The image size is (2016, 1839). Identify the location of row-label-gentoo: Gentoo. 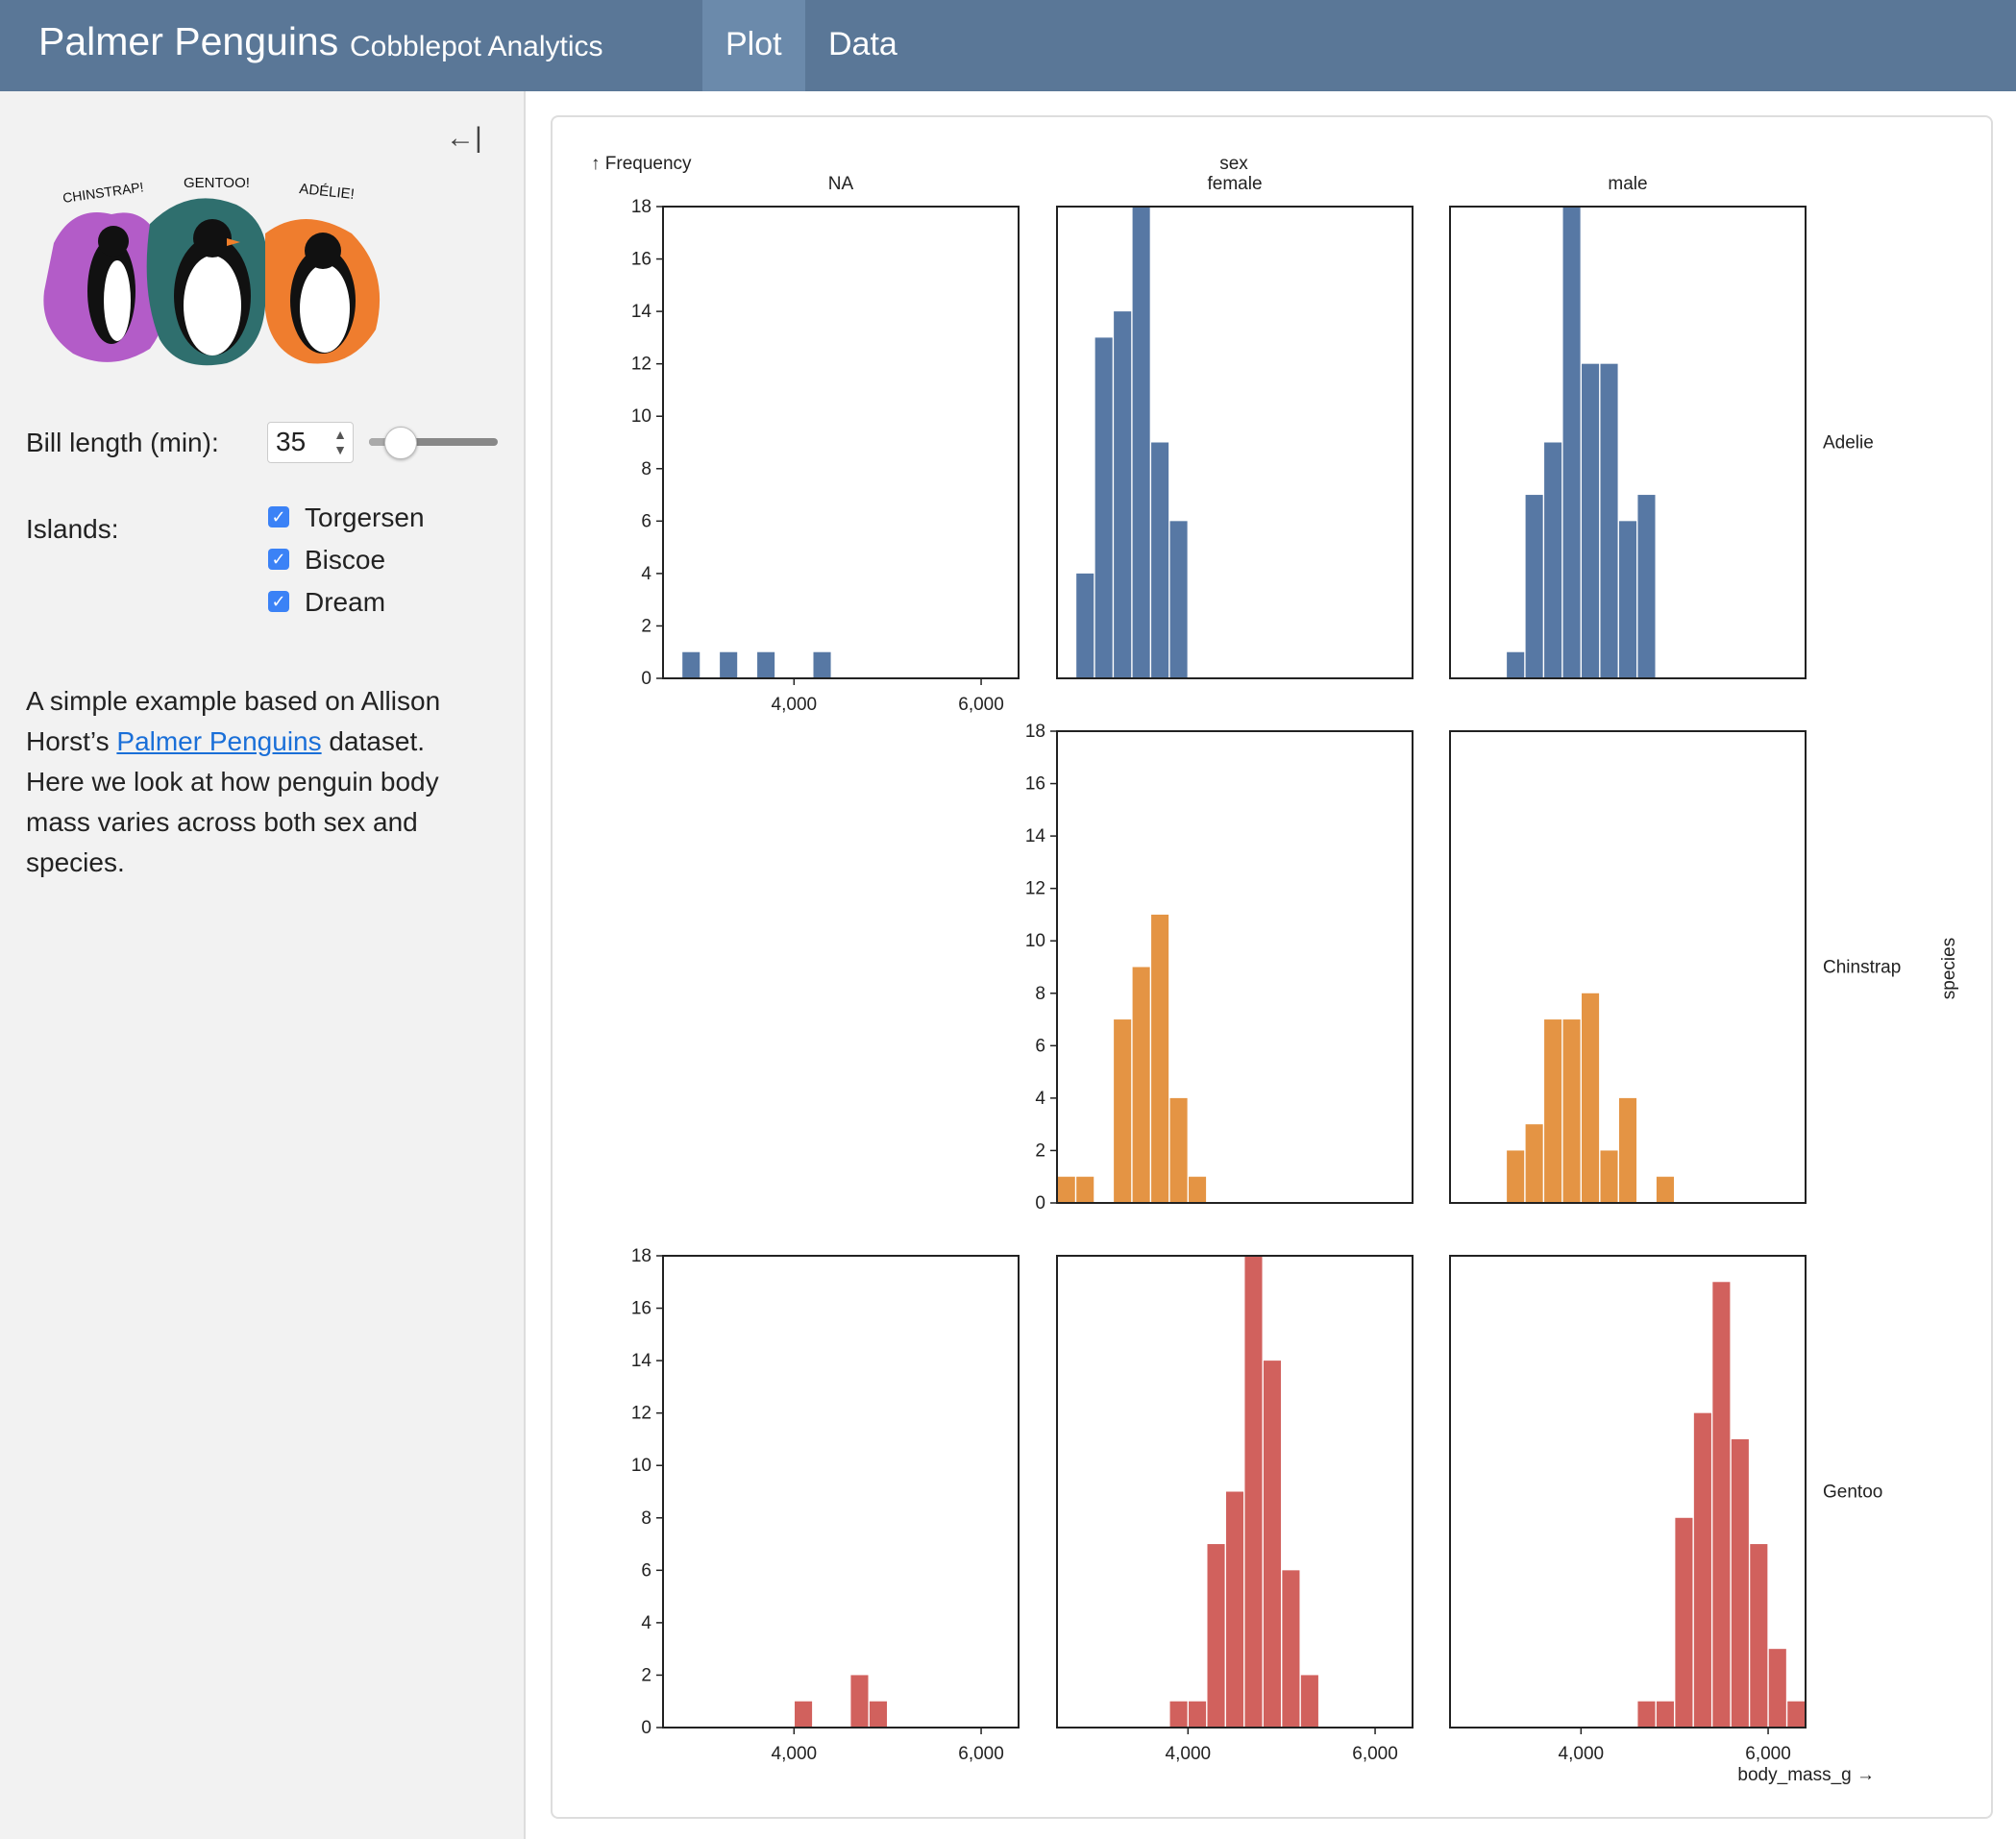
(1852, 1493).